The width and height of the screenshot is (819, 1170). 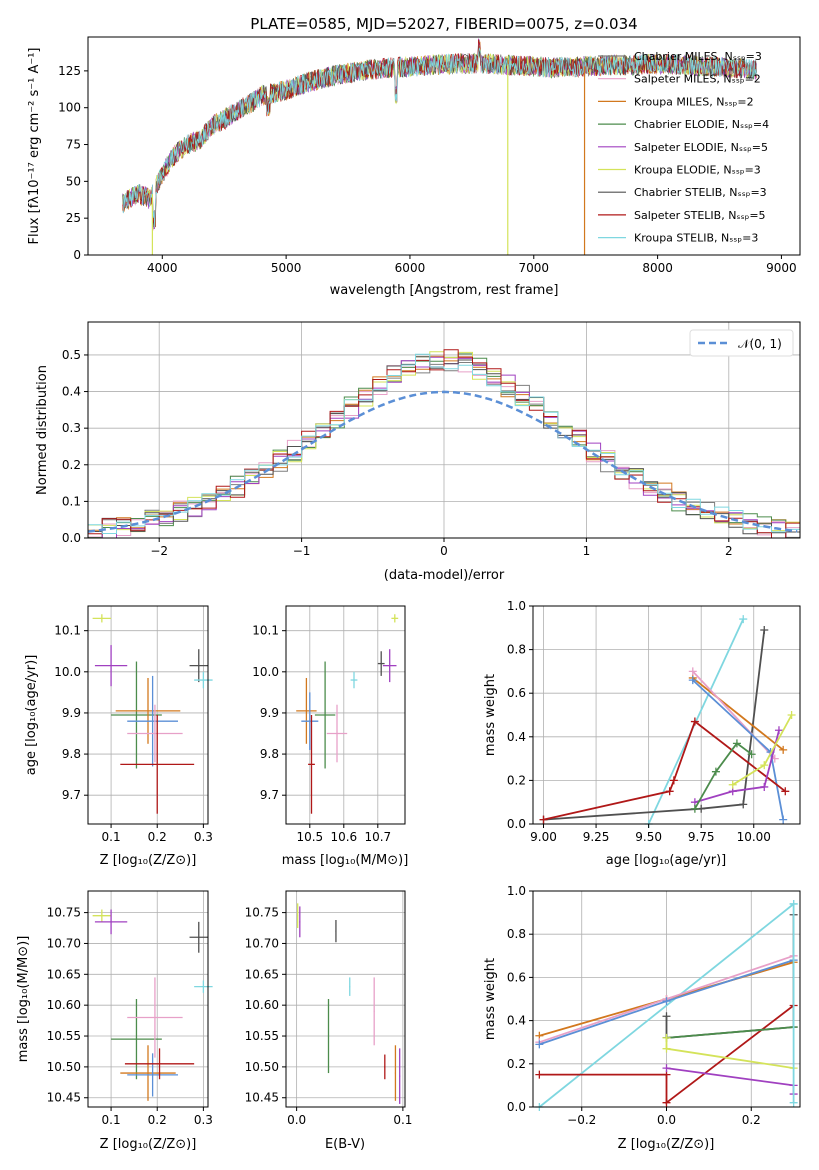 What do you see at coordinates (490, 999) in the screenshot?
I see `weight-vs-metallicity-ylabel: mass weight` at bounding box center [490, 999].